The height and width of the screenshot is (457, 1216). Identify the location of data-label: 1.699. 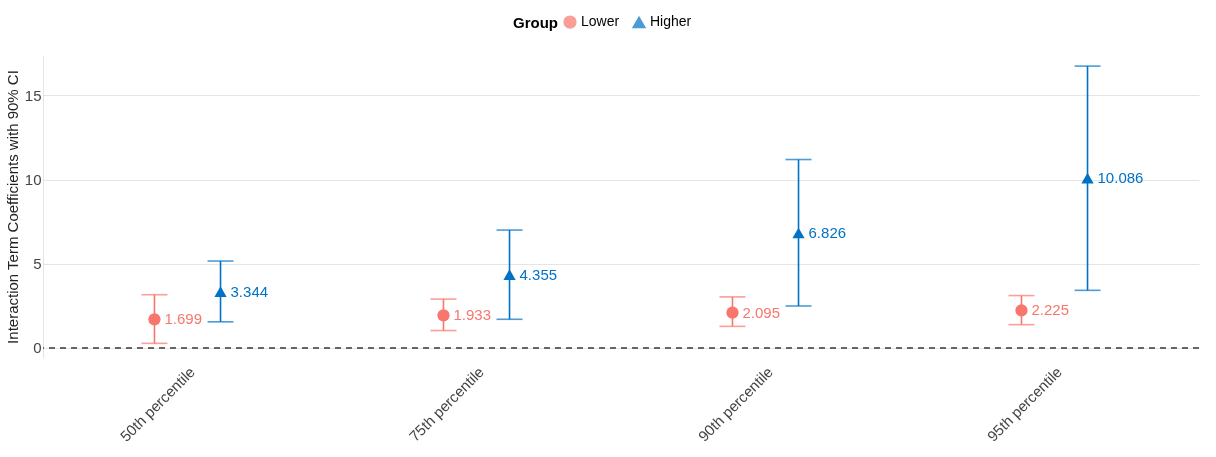
(183, 319).